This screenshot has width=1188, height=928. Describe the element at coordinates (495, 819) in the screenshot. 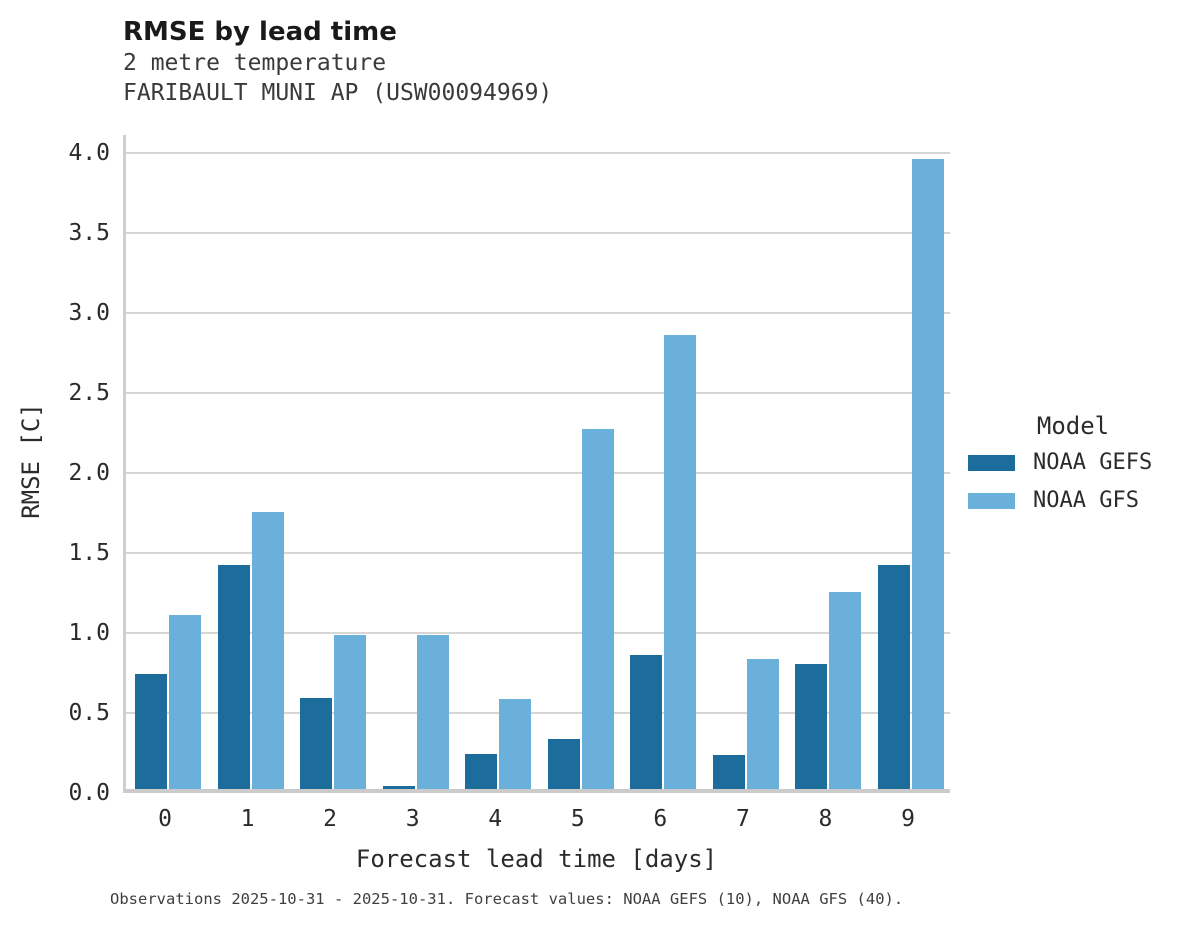

I see `x-tick-label-4: 4` at that location.